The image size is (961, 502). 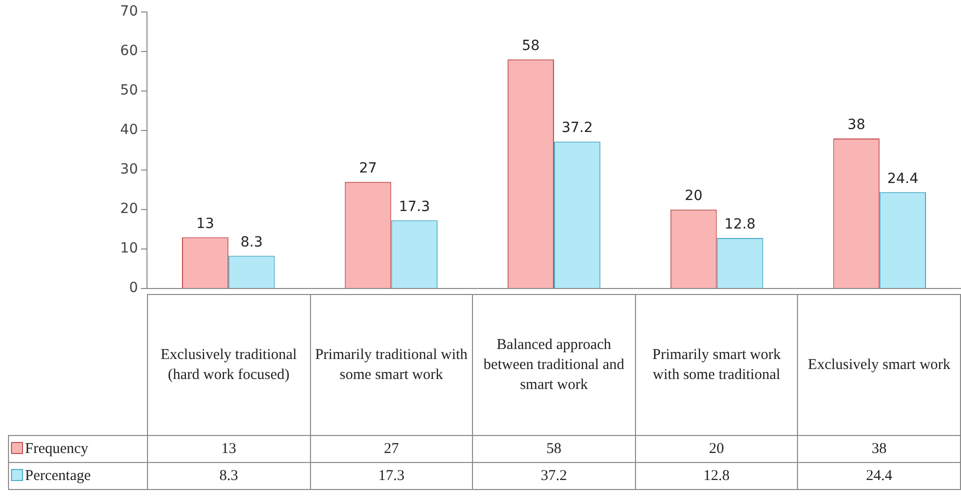 What do you see at coordinates (391, 476) in the screenshot?
I see `text: 17.3` at bounding box center [391, 476].